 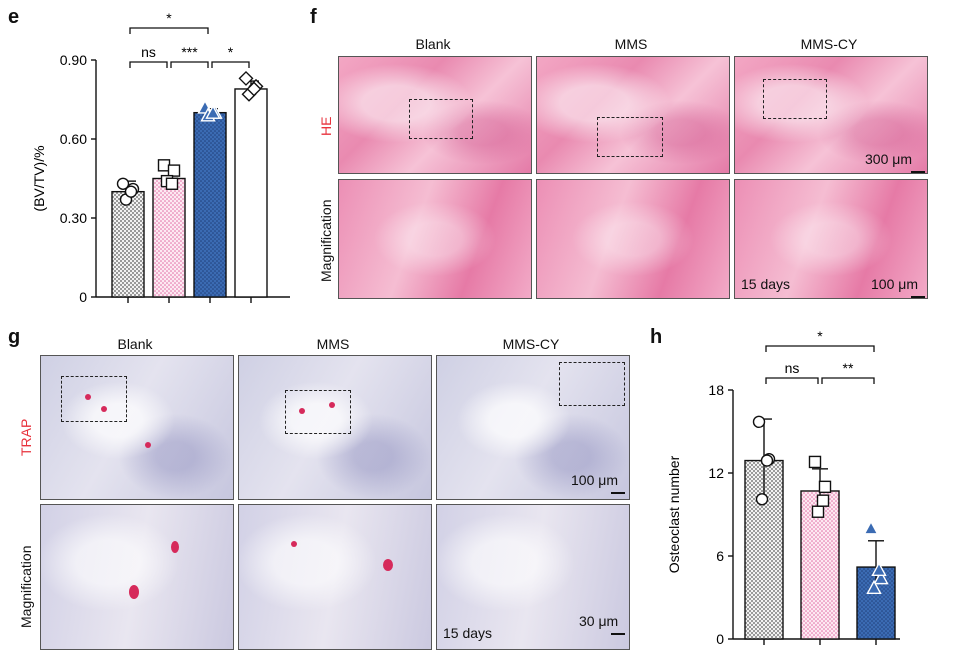 I want to click on y-tick-label: 18, so click(x=716, y=390).